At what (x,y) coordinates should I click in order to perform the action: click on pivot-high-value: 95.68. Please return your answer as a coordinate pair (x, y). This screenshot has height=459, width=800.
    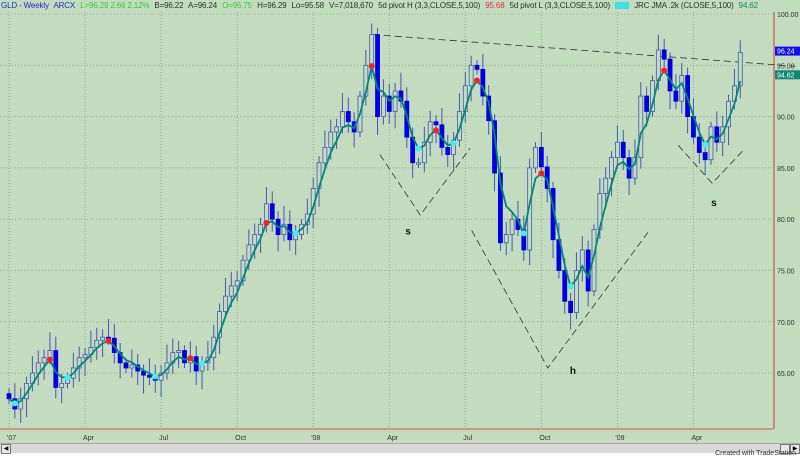
    Looking at the image, I should click on (495, 5).